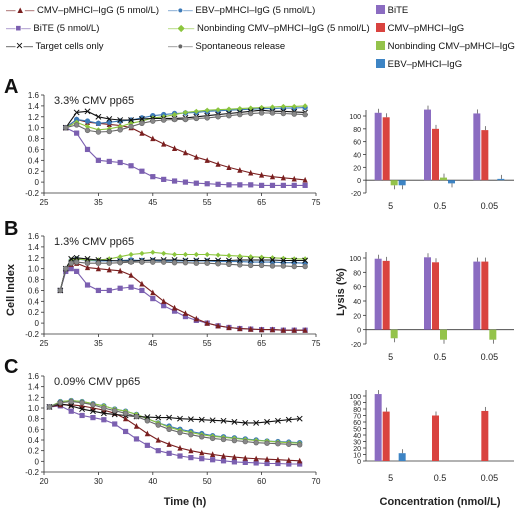  What do you see at coordinates (34, 451) in the screenshot?
I see `y-tick-label: 0.2` at bounding box center [34, 451].